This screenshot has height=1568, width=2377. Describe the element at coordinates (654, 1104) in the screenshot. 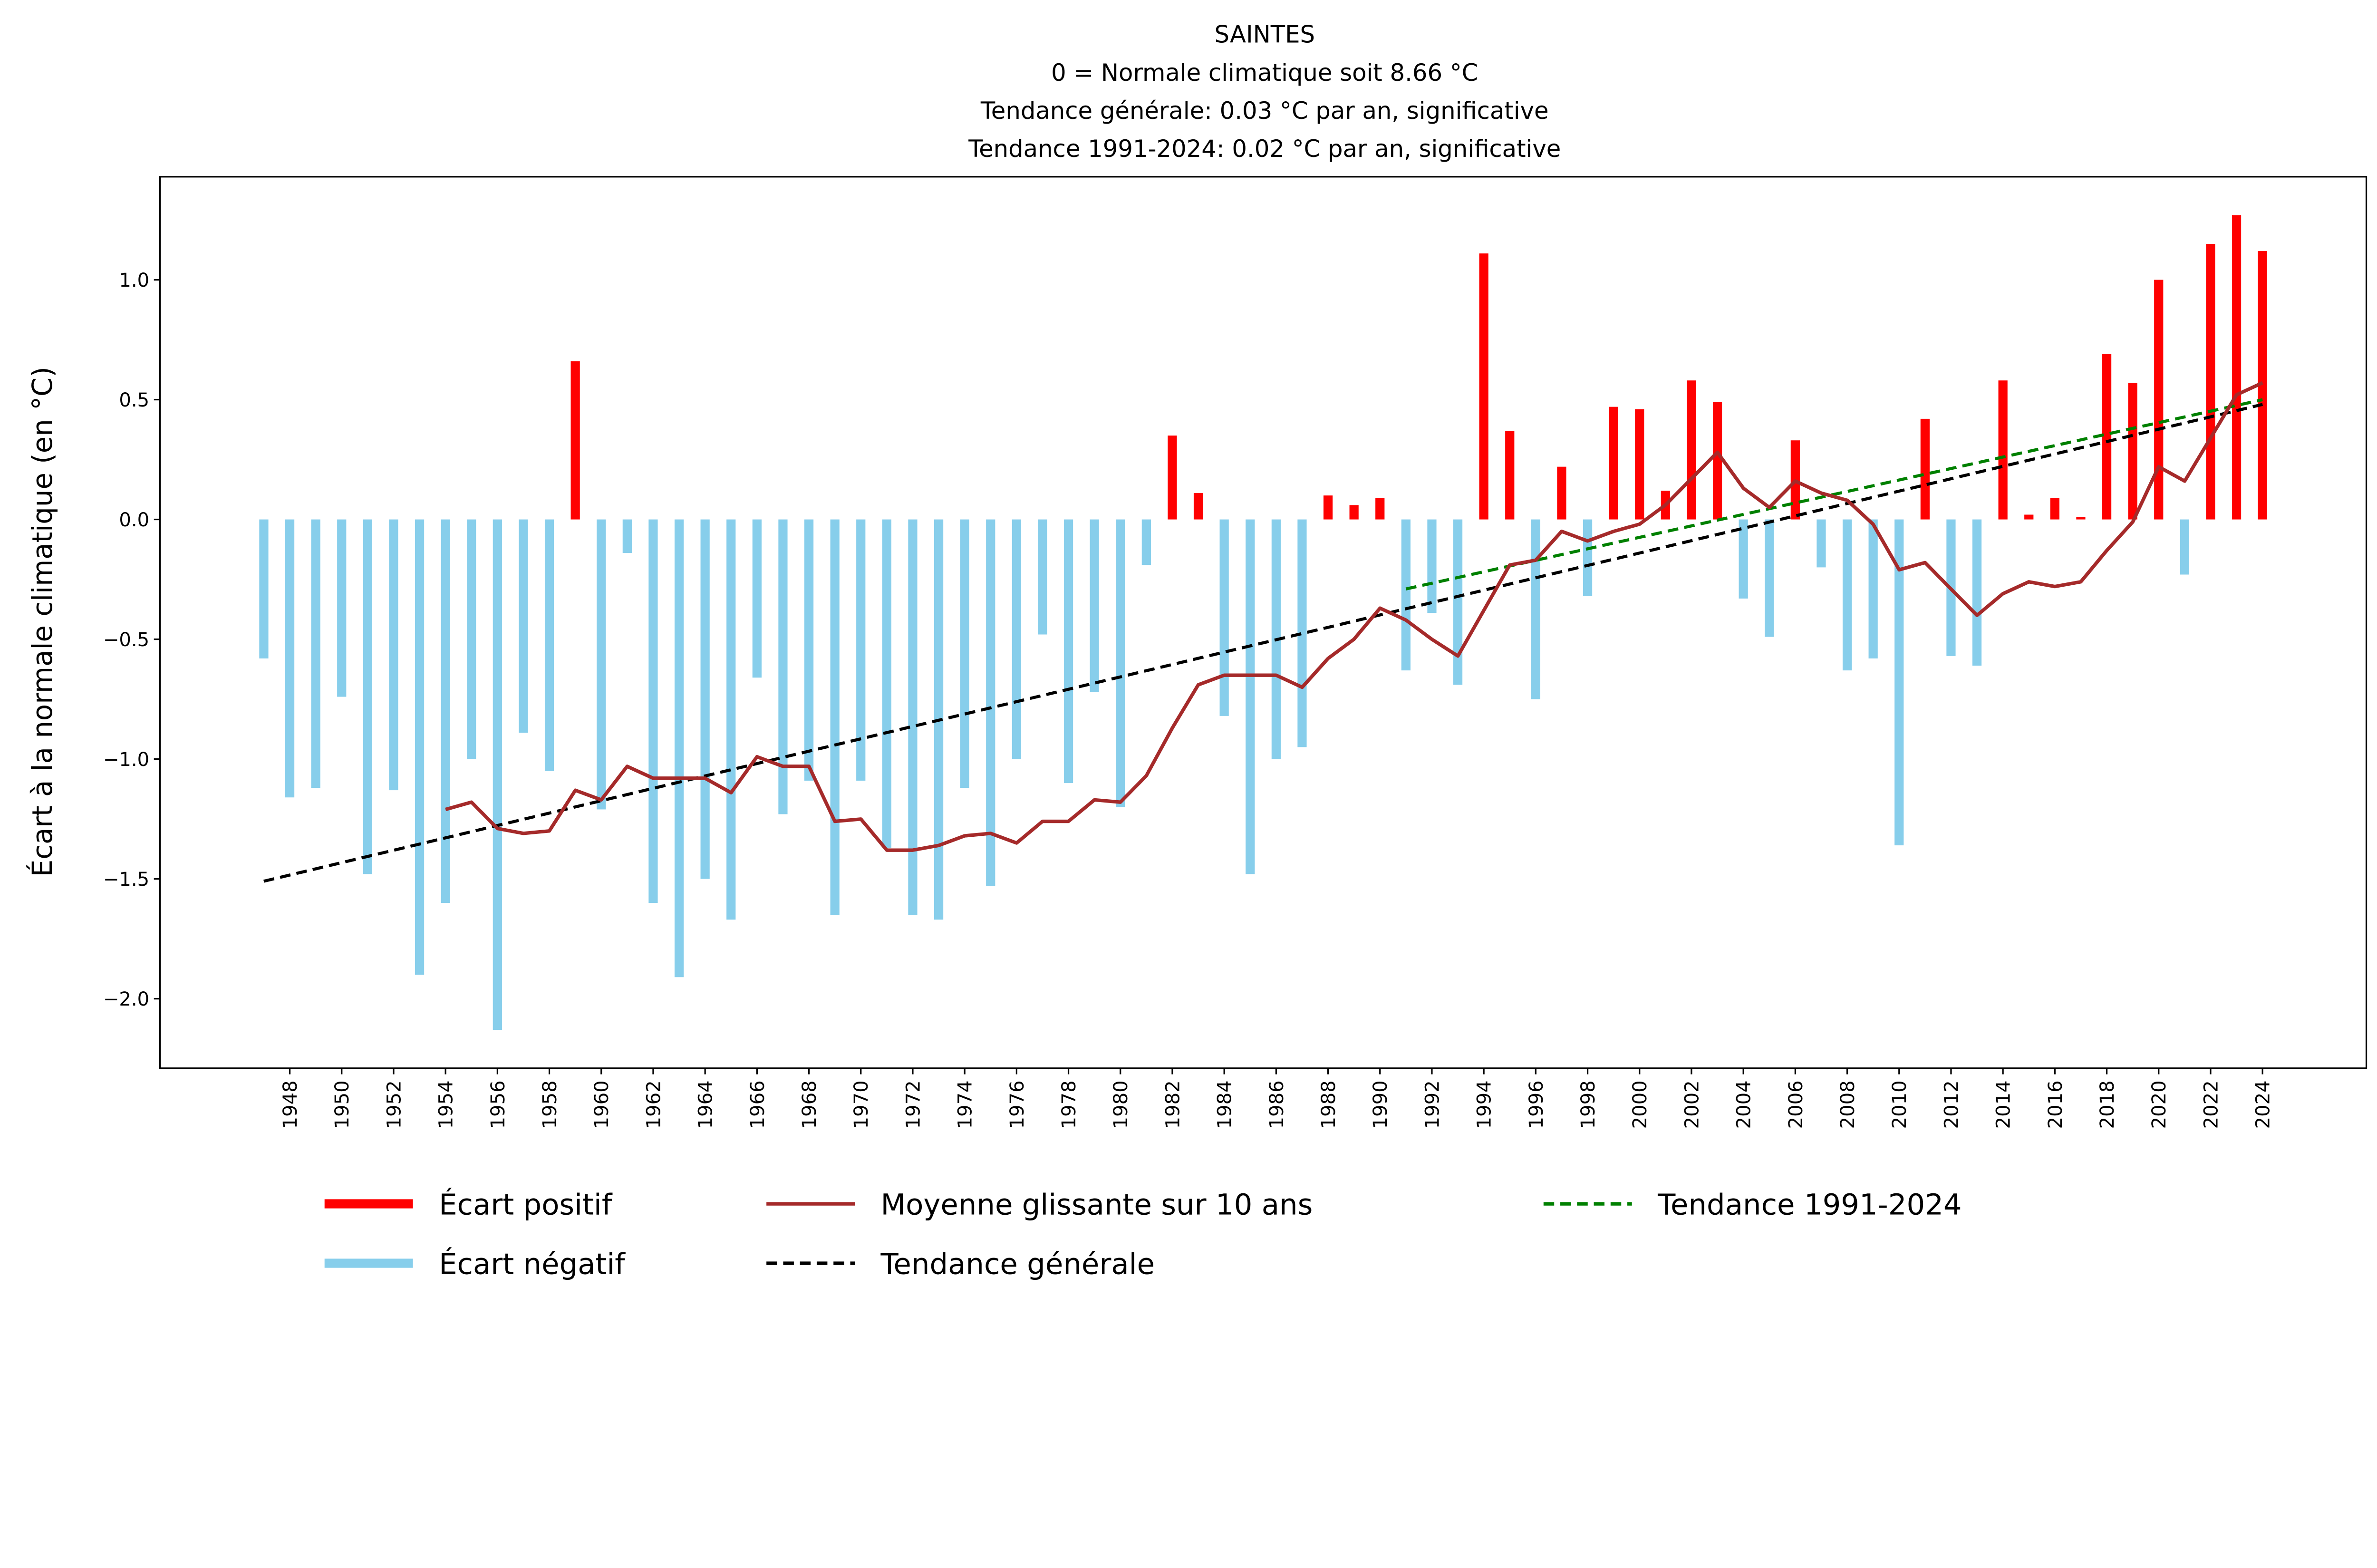

I see `x-tick-label: 1962` at that location.